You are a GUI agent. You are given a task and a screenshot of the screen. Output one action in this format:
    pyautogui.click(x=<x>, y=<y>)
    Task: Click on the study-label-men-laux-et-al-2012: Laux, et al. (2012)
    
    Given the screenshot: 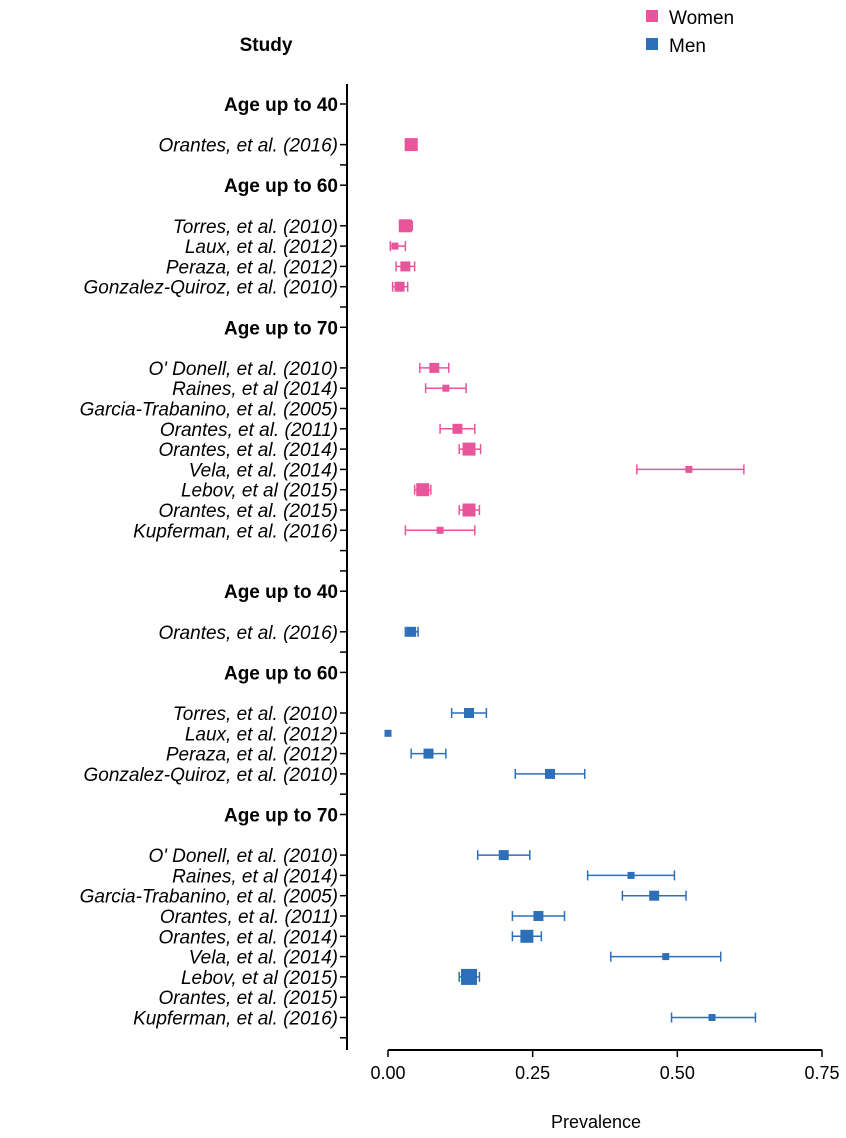 What is the action you would take?
    pyautogui.click(x=261, y=734)
    